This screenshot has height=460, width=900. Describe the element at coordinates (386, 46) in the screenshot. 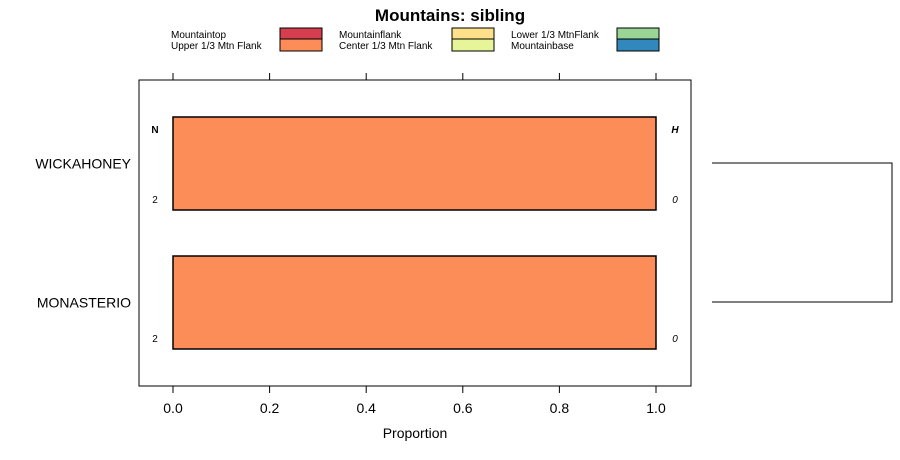

I see `legend-label: Center 1/3 Mtn Flank` at that location.